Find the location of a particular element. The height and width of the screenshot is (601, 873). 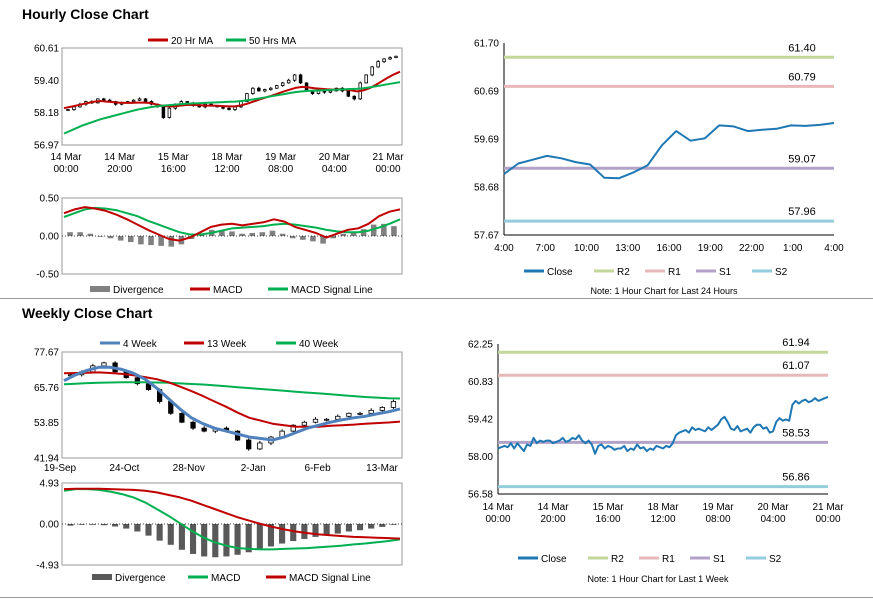

weekly-macd-ytick: 4.93 is located at coordinates (50, 484).